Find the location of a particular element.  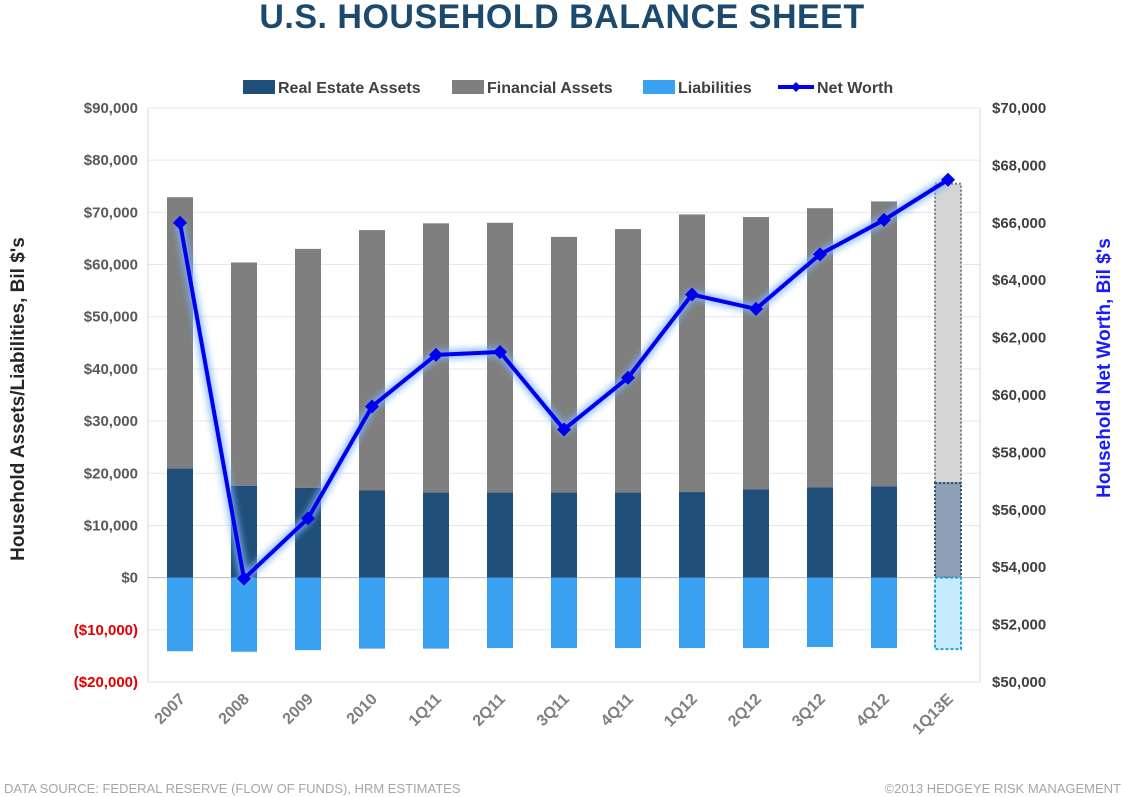

y-tick-label-left: ($10,000) is located at coordinates (106, 630).